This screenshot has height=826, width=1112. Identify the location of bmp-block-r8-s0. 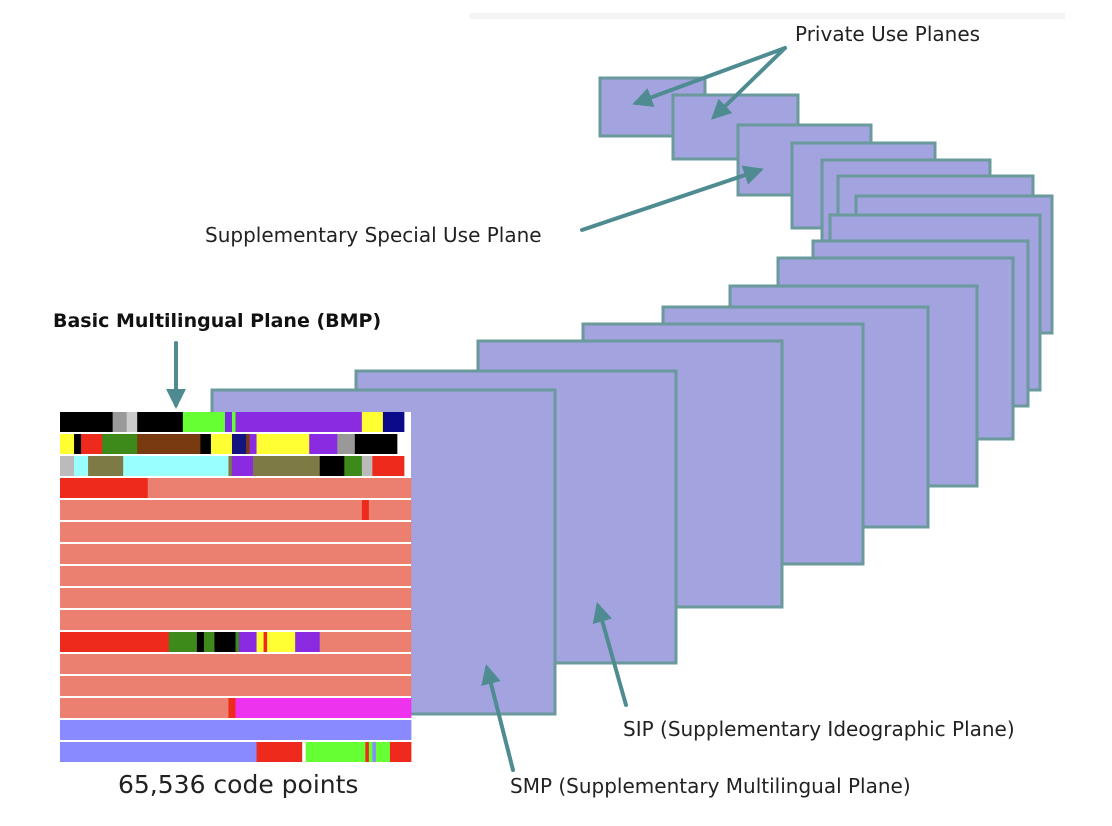
(236, 598).